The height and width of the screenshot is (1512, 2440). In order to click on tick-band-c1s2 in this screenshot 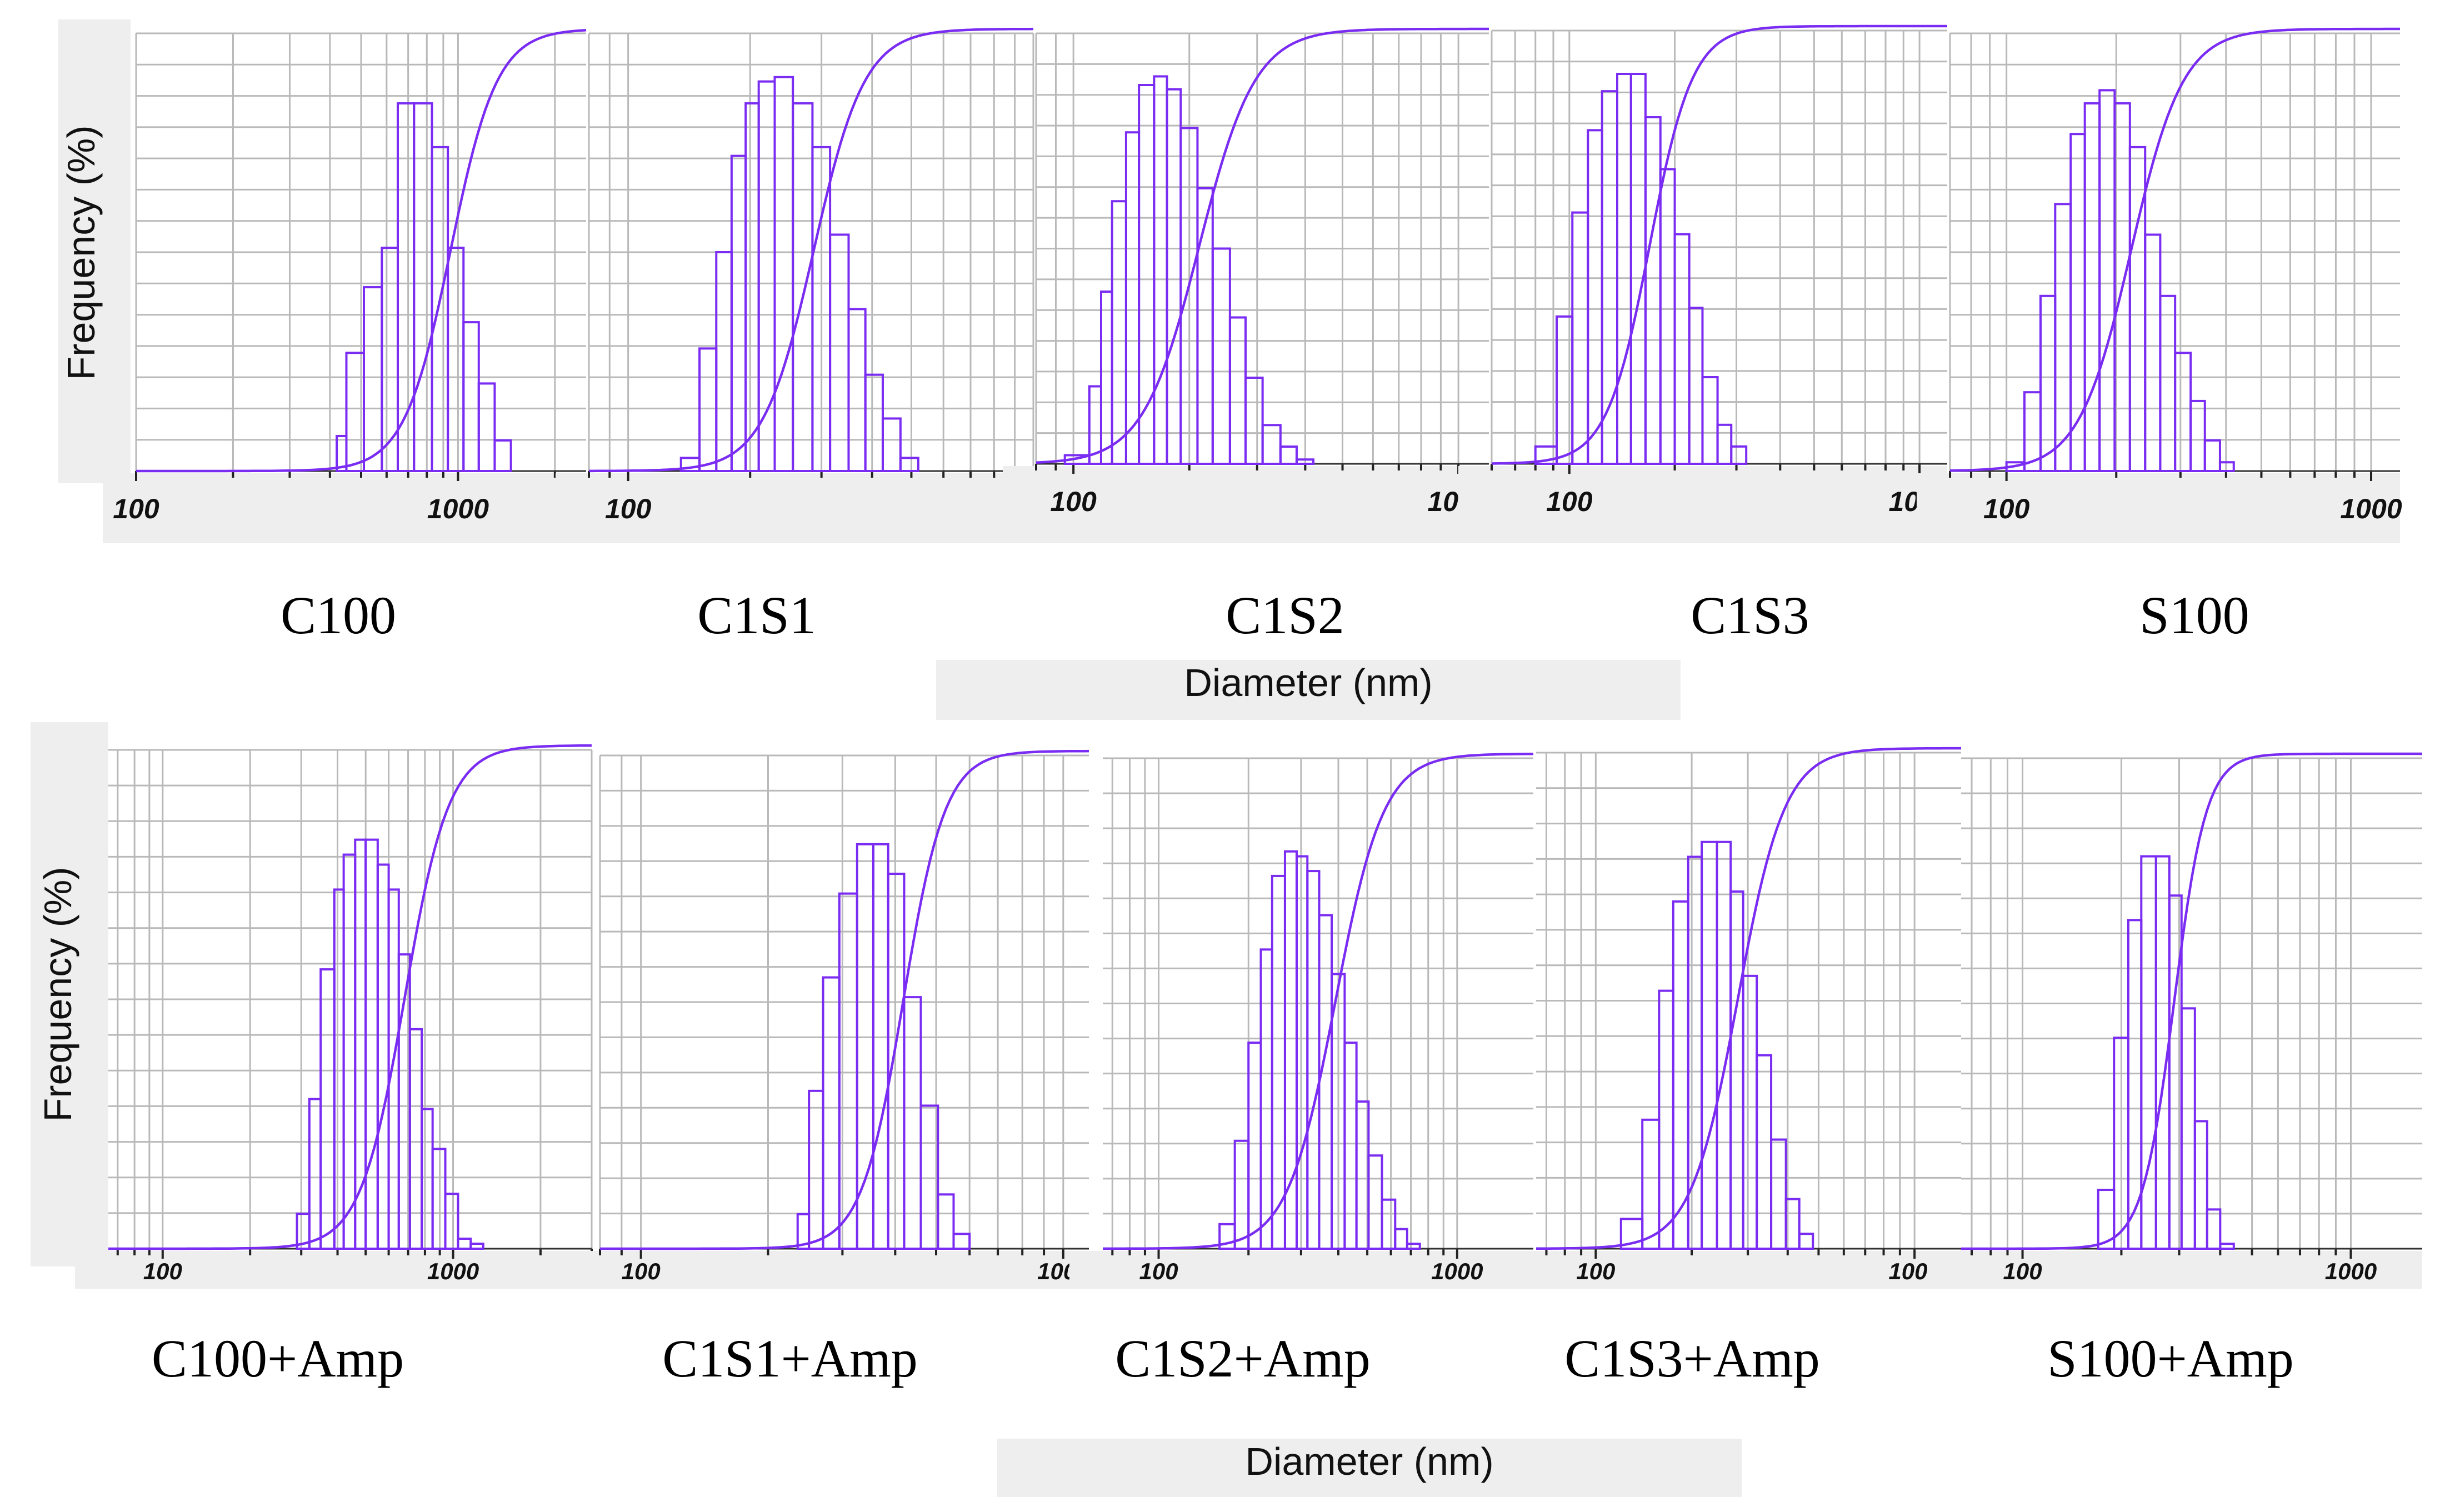, I will do `click(1246, 504)`.